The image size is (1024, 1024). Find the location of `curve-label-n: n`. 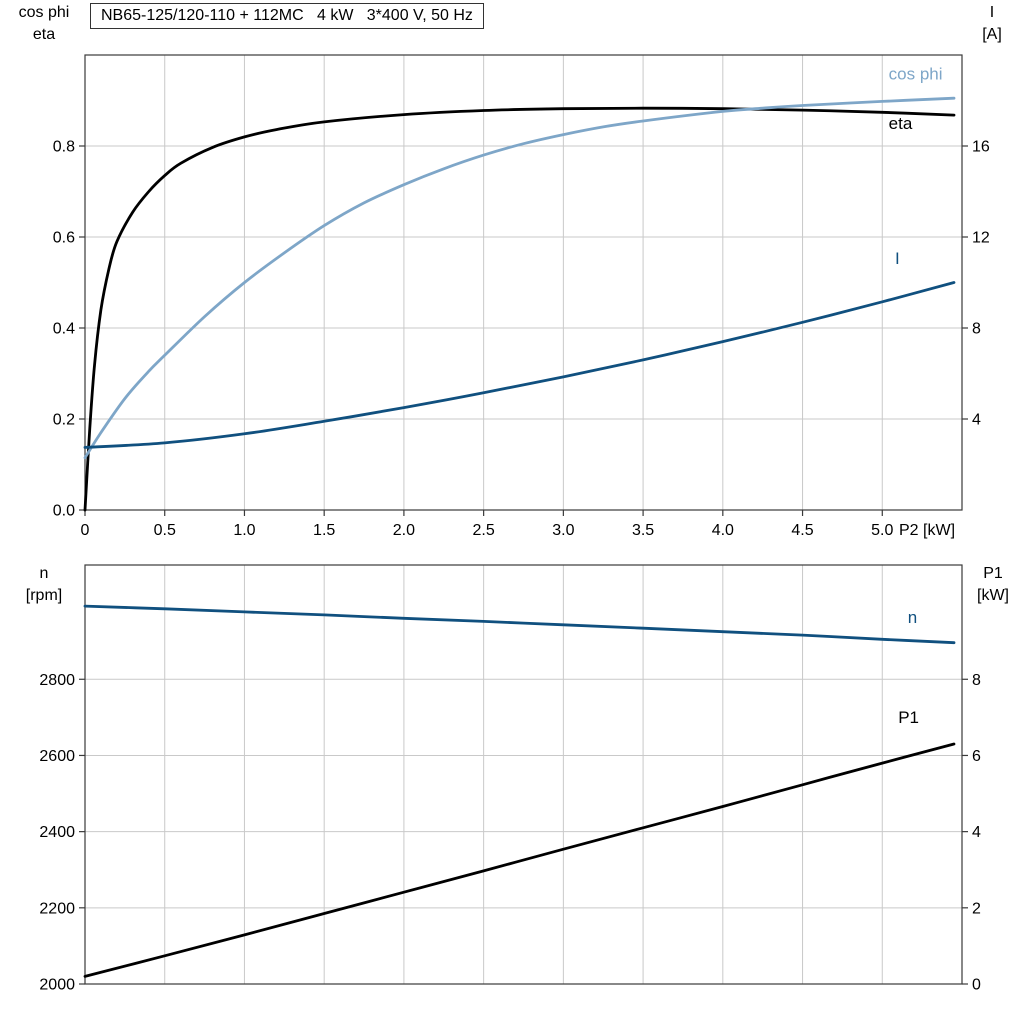

curve-label-n: n is located at coordinates (912, 617).